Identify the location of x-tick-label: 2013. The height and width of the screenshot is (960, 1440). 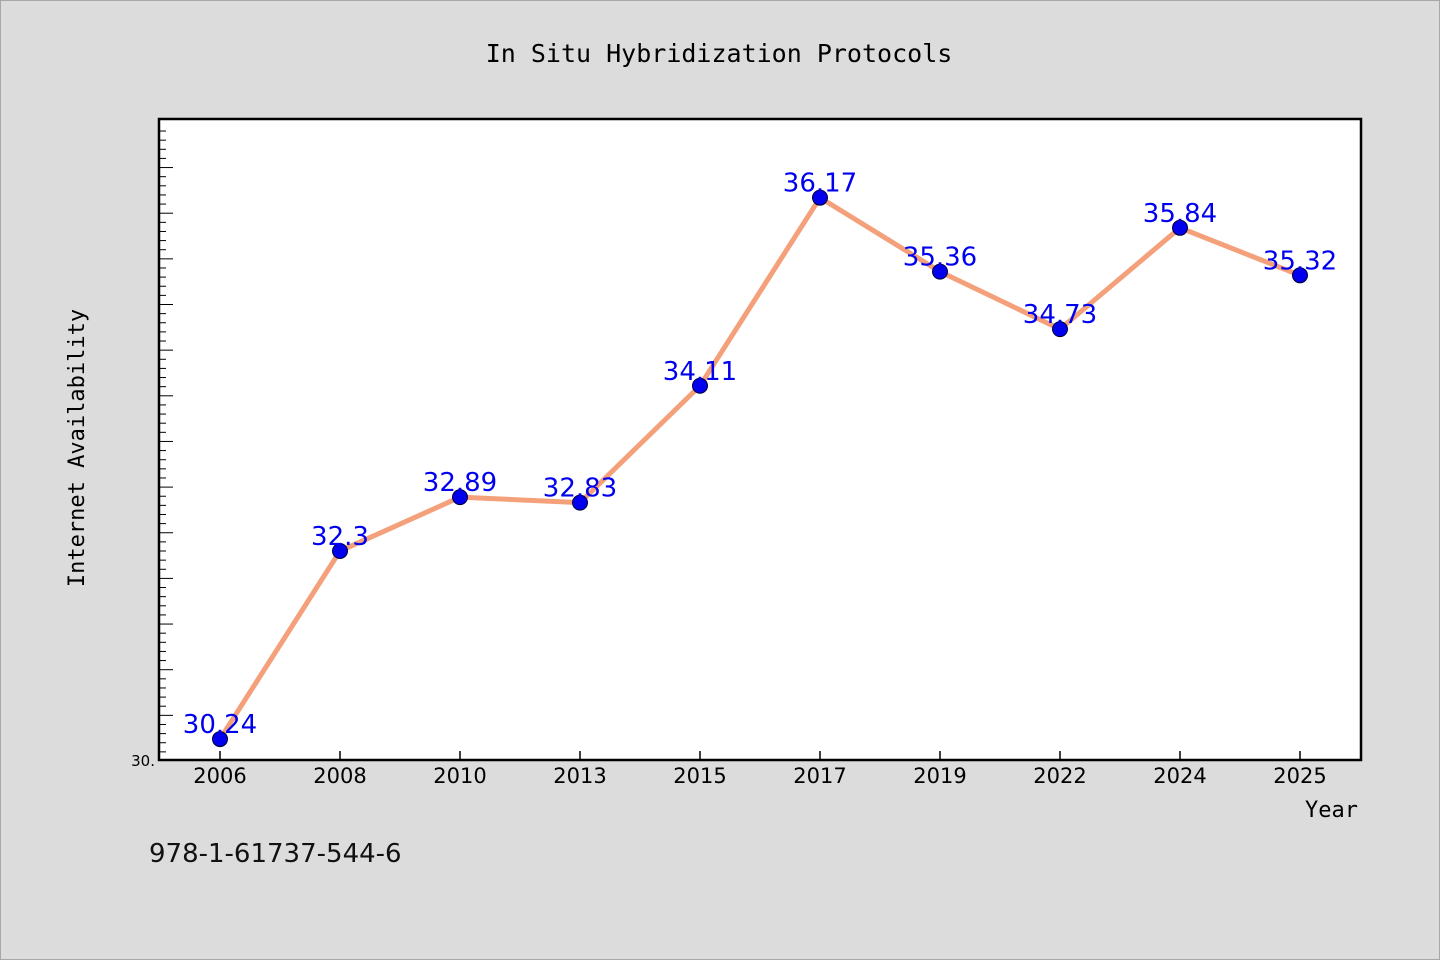
(579, 776).